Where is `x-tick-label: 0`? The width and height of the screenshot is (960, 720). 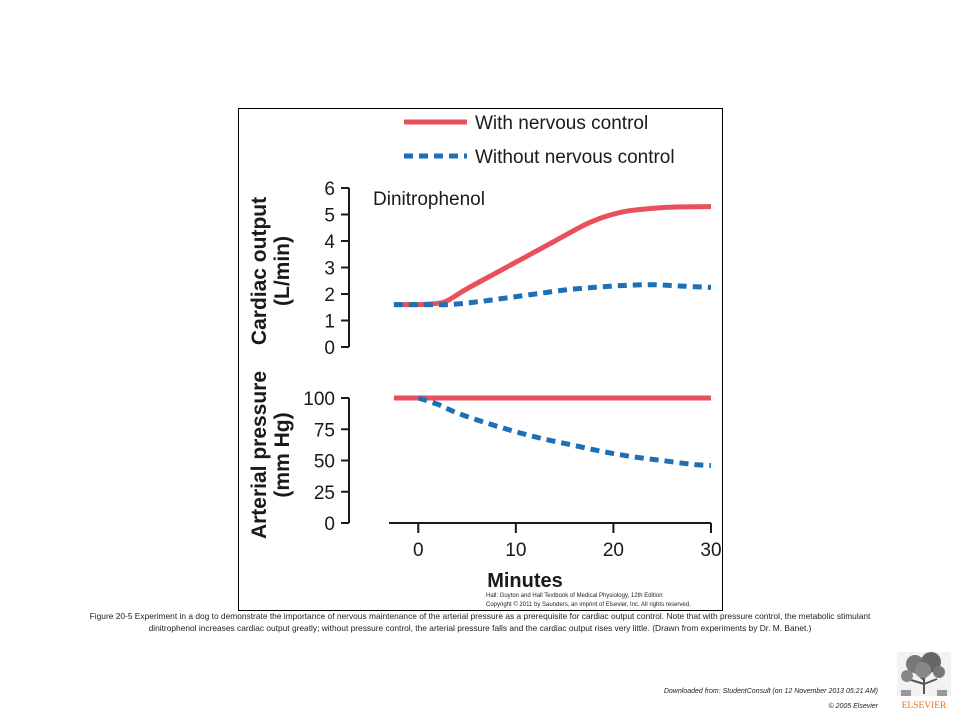
x-tick-label: 0 is located at coordinates (418, 550).